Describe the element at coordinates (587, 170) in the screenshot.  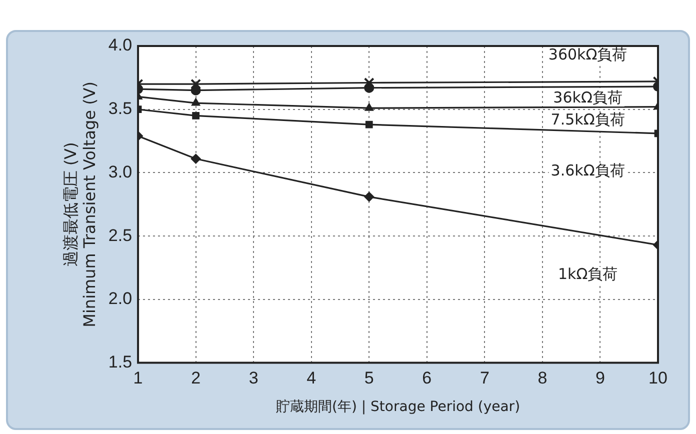
I see `series-label: 3.6kΩ負荷` at that location.